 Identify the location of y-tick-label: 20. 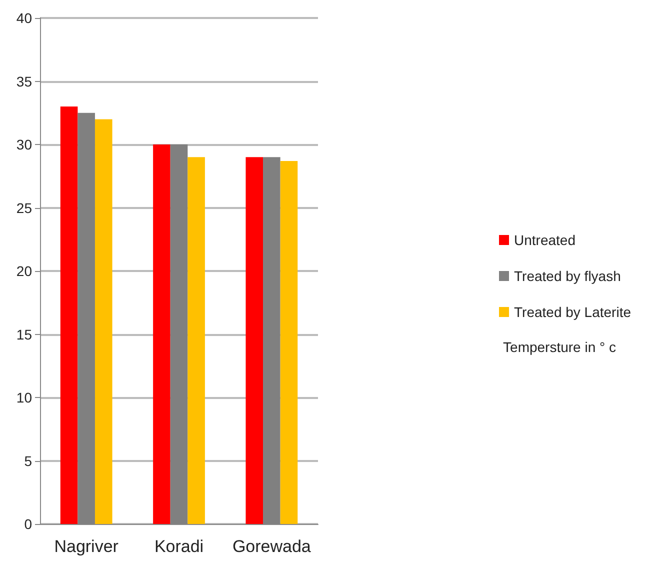
(24, 271).